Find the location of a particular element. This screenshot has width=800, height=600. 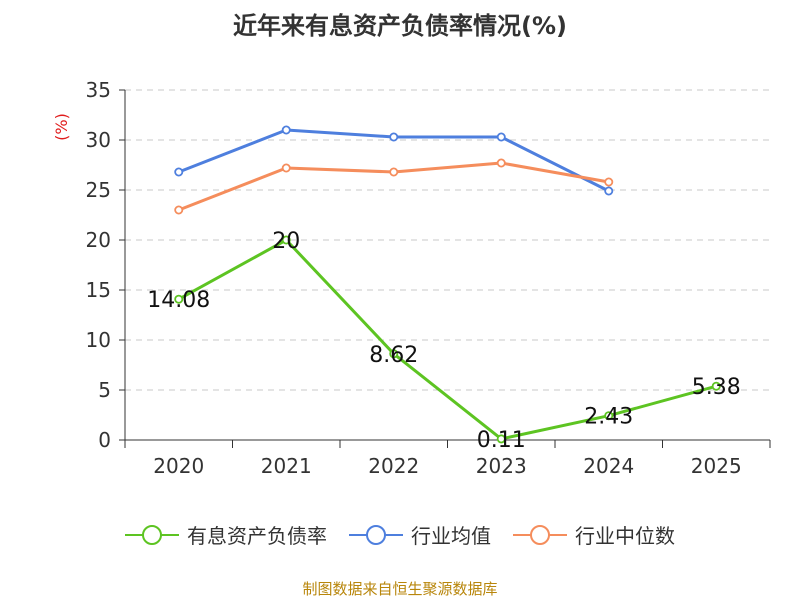

chart-title: 近年来有息资产负债率情况(%) is located at coordinates (400, 26).